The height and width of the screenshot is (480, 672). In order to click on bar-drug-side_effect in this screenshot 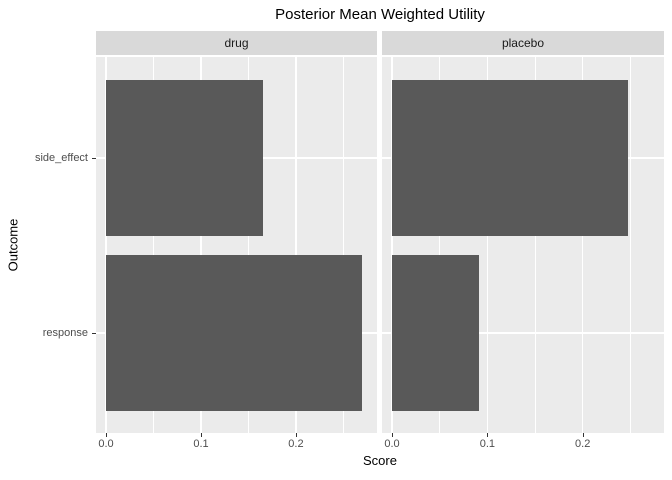, I will do `click(184, 158)`.